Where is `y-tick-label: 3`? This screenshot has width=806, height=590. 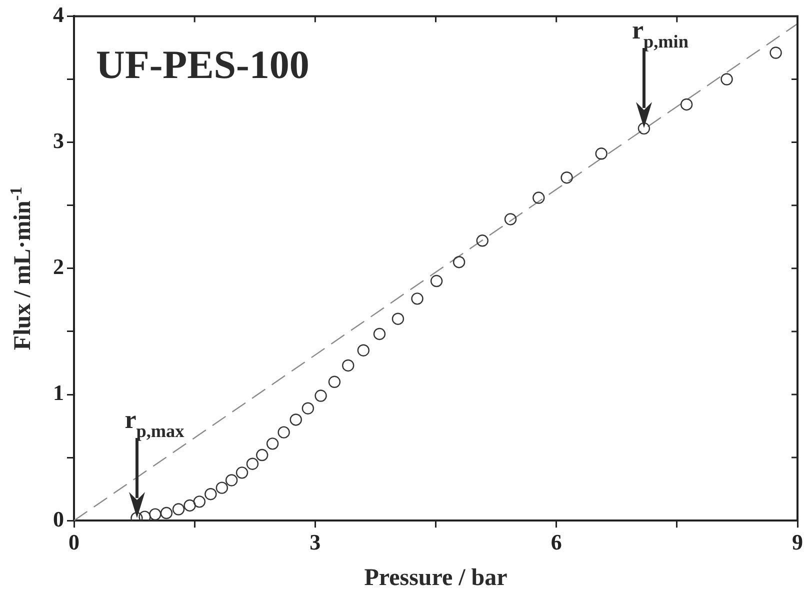
y-tick-label: 3 is located at coordinates (58, 140).